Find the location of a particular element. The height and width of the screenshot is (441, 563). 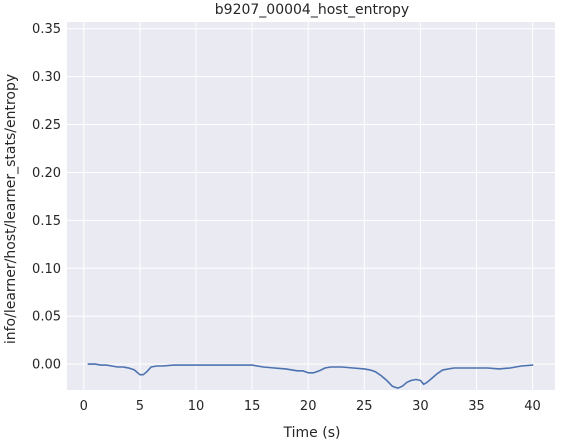

chart-title: b9207_00004_host_entropy is located at coordinates (312, 10).